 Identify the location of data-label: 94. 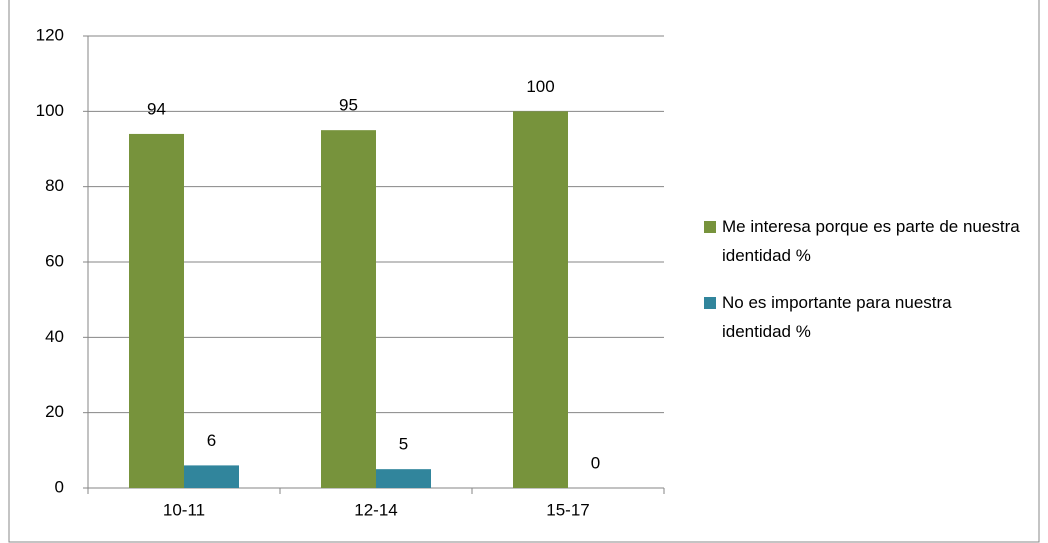
(156, 108).